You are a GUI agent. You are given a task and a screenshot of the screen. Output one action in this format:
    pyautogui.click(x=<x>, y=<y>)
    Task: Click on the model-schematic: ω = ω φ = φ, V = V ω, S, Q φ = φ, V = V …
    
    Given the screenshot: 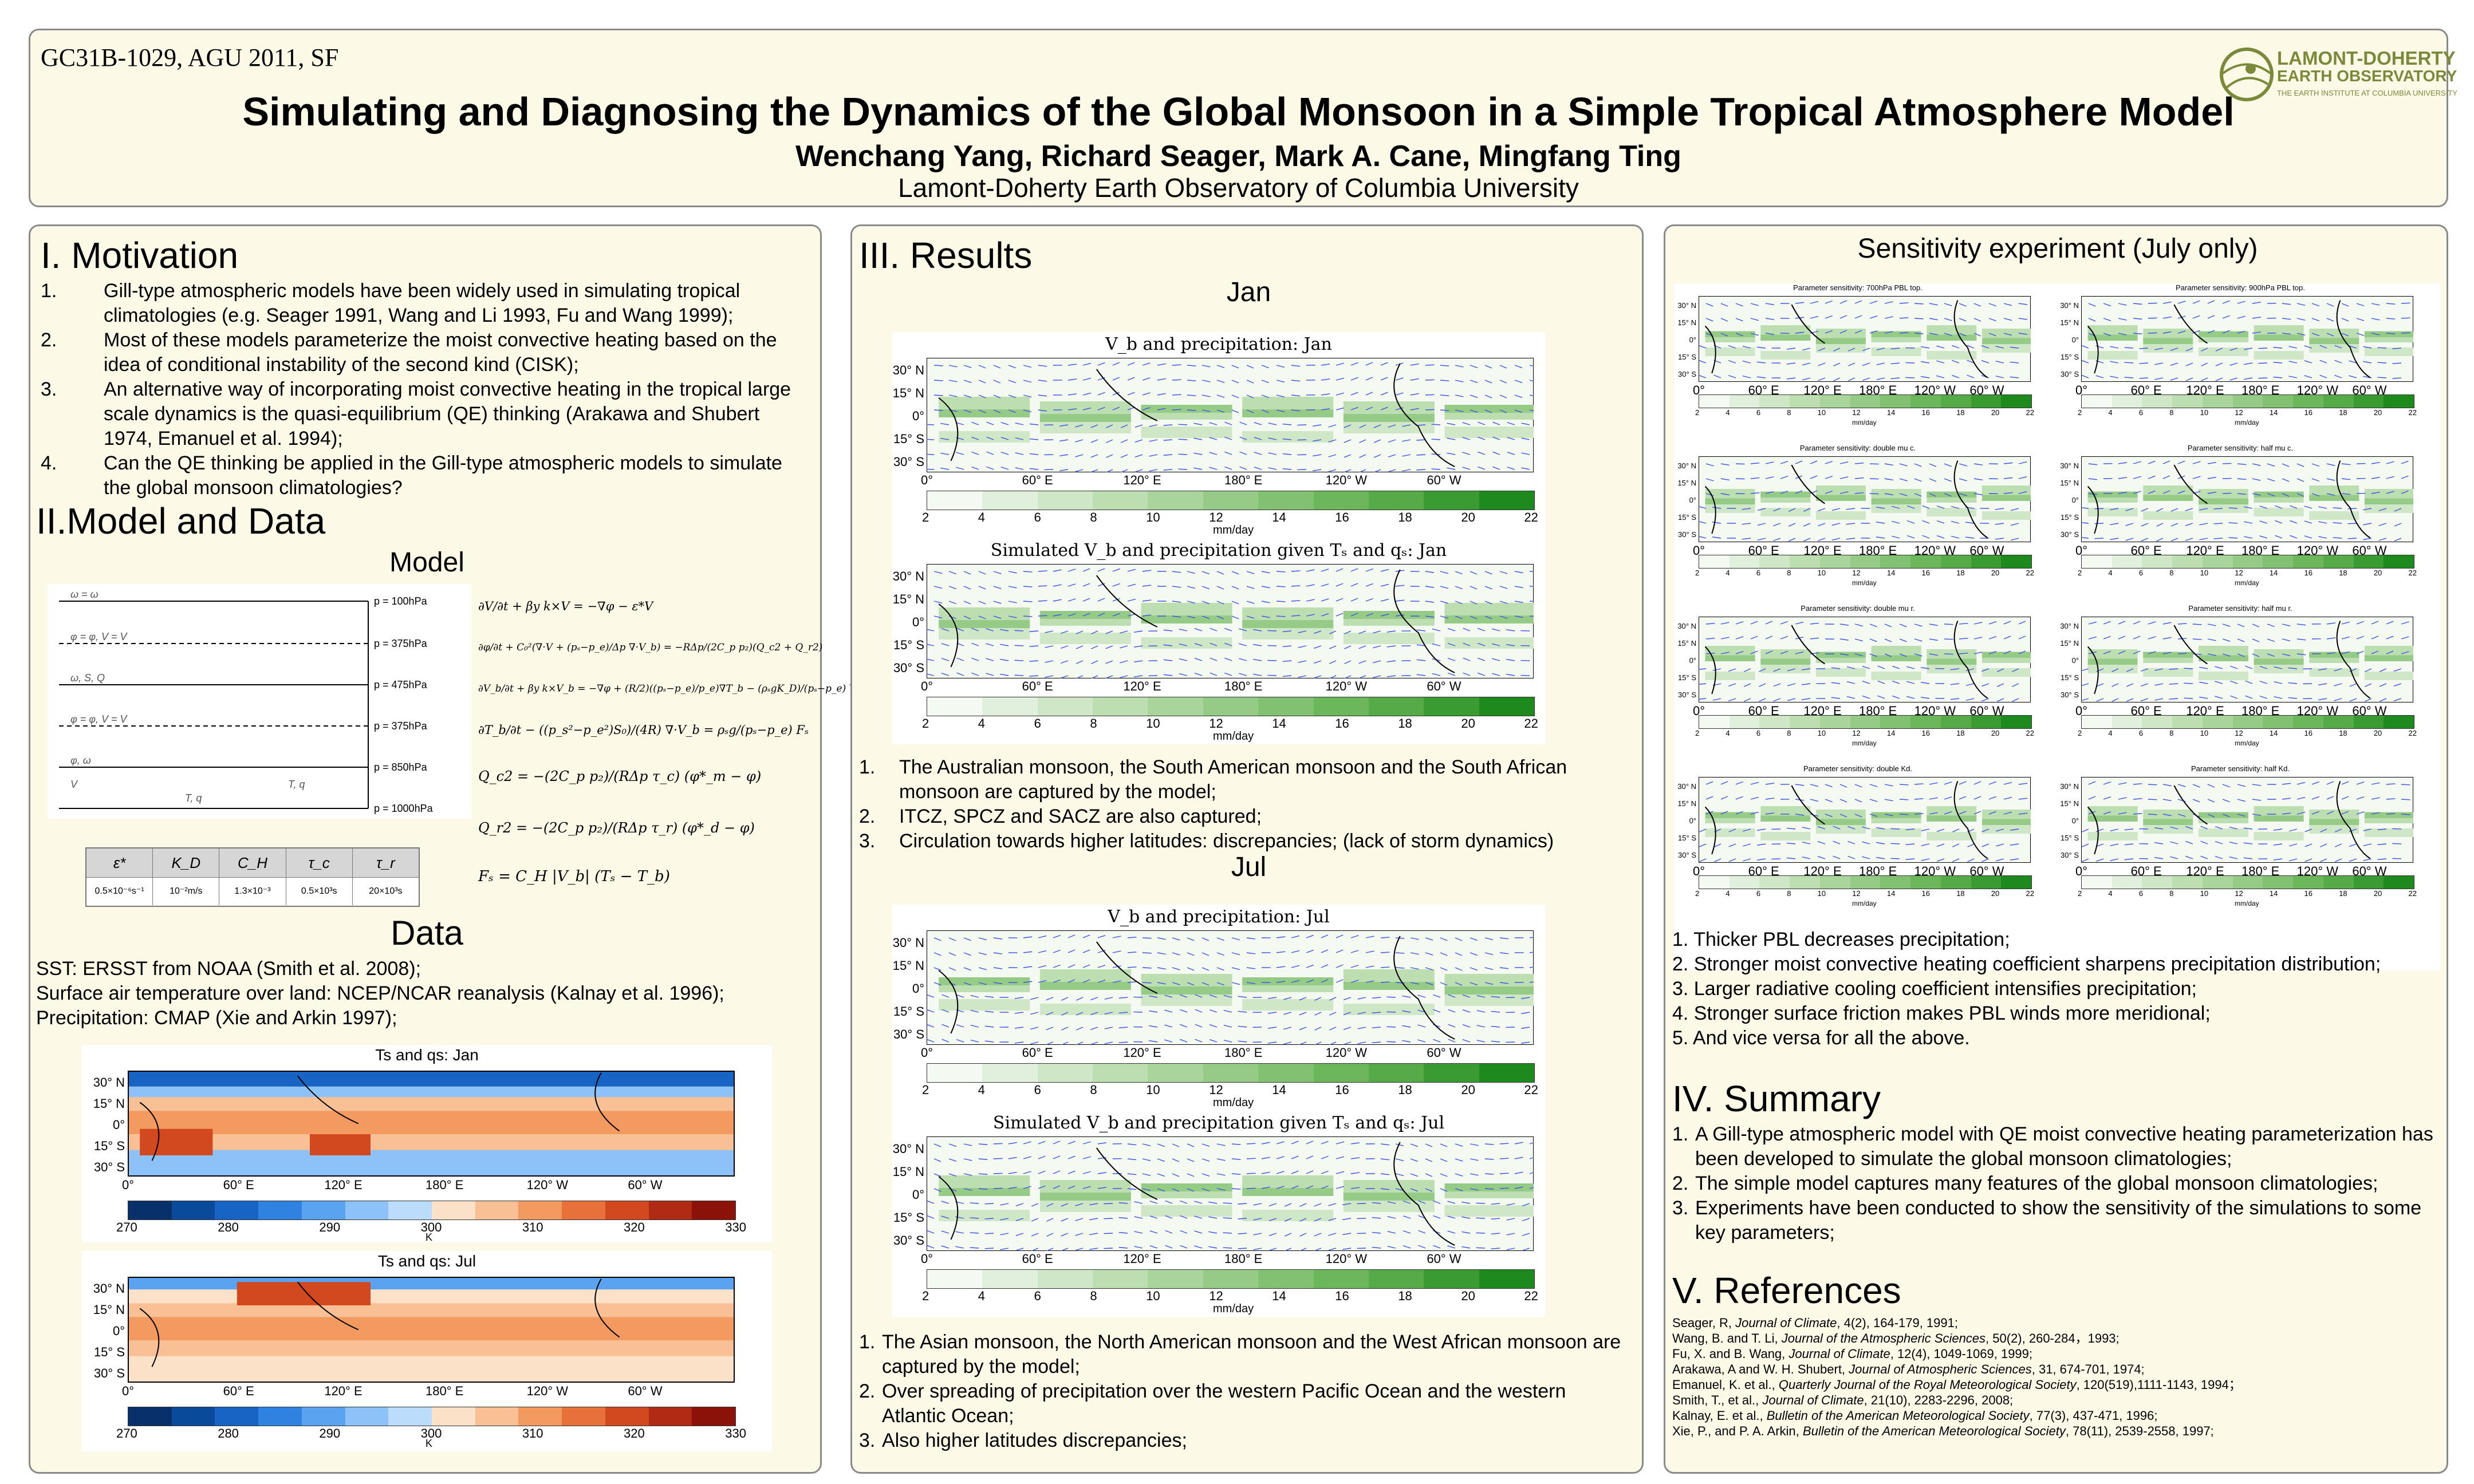 What is the action you would take?
    pyautogui.click(x=259, y=701)
    